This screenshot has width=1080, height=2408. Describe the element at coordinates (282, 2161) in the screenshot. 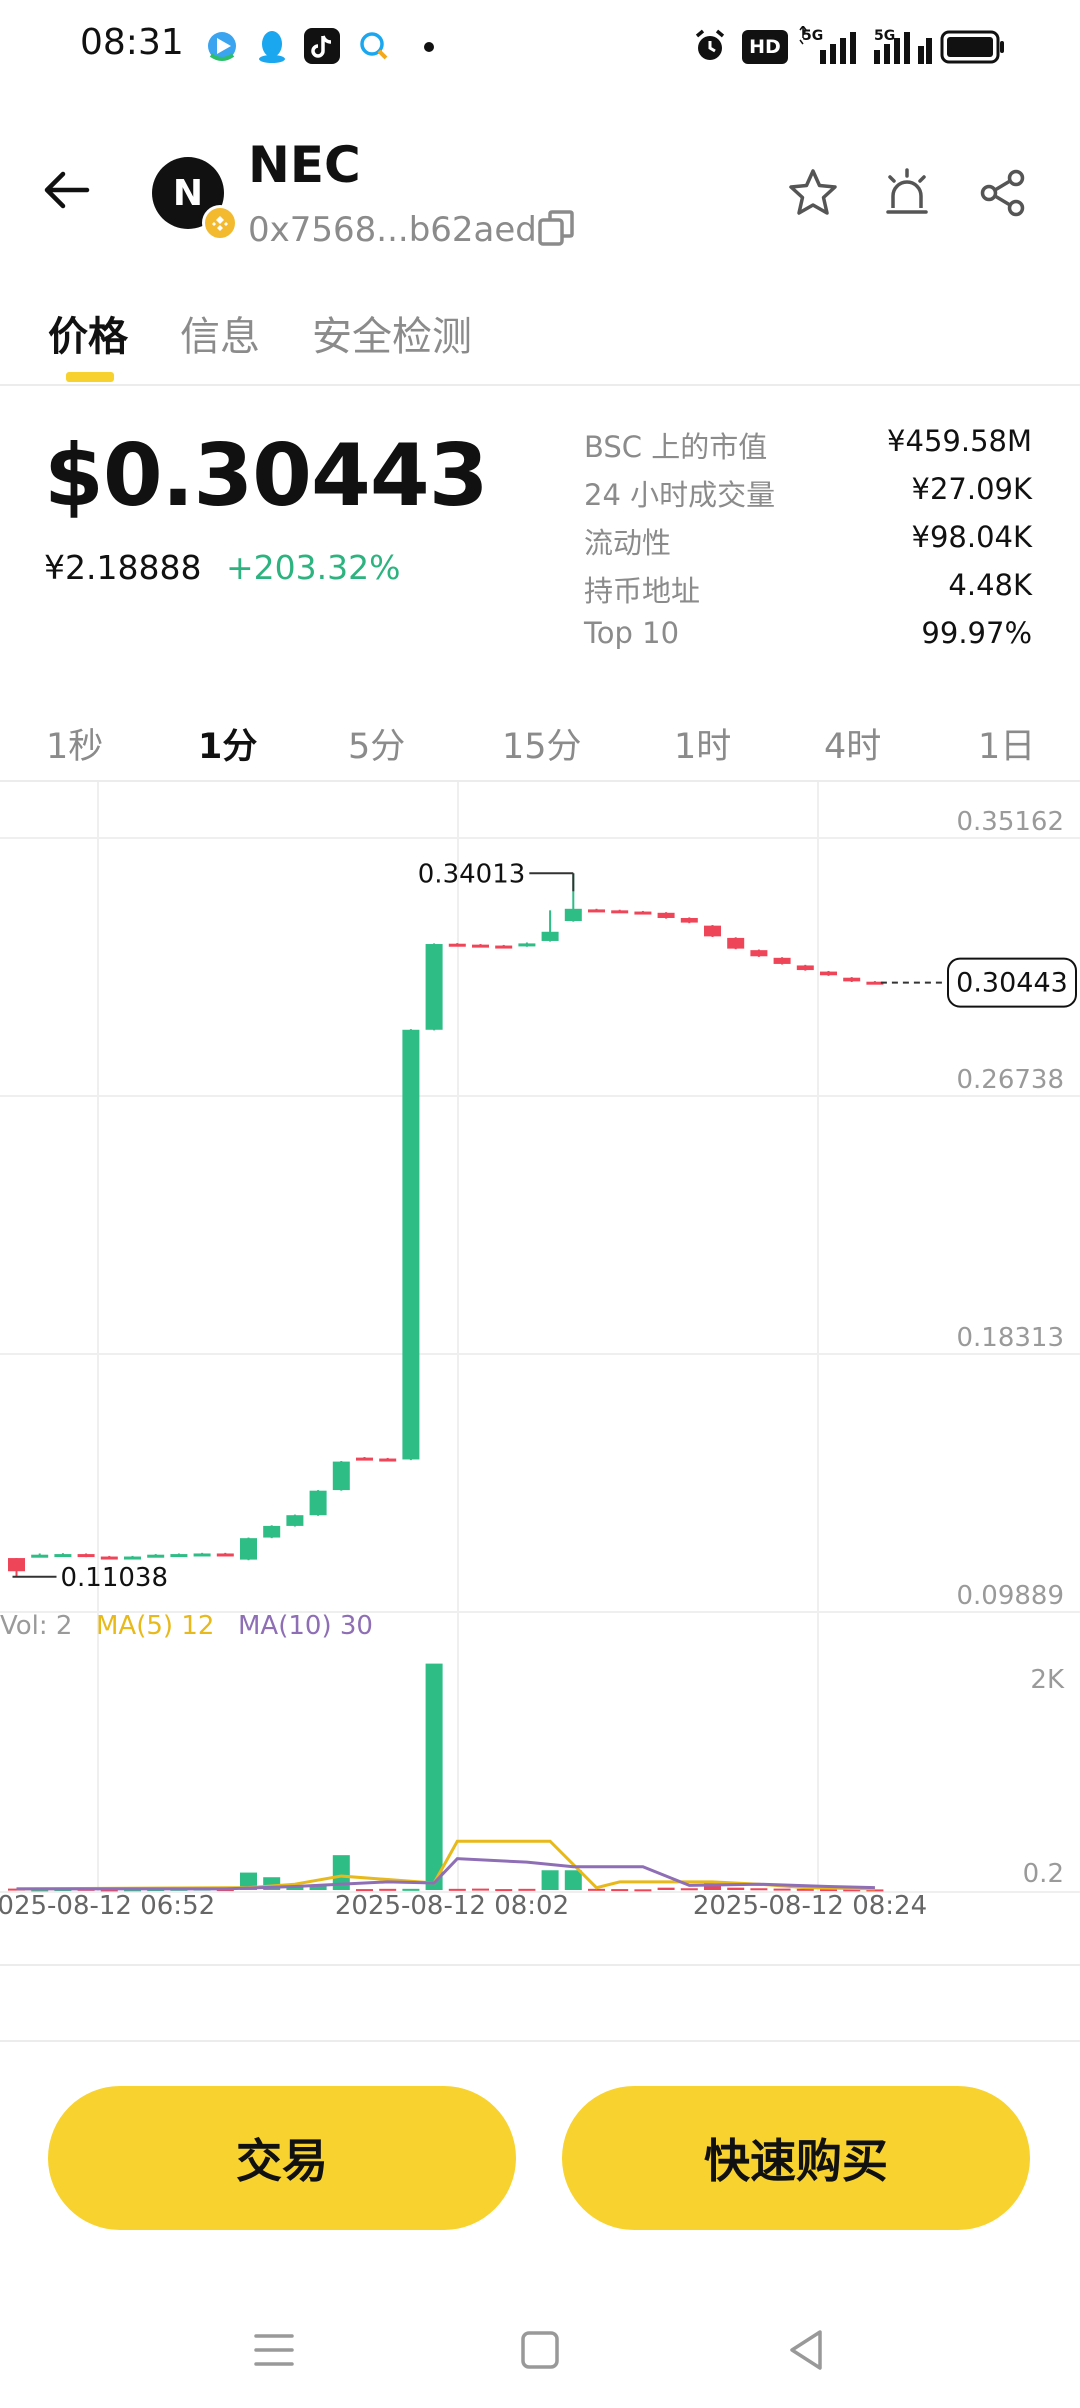

I see `trade-button-label: 交易` at that location.